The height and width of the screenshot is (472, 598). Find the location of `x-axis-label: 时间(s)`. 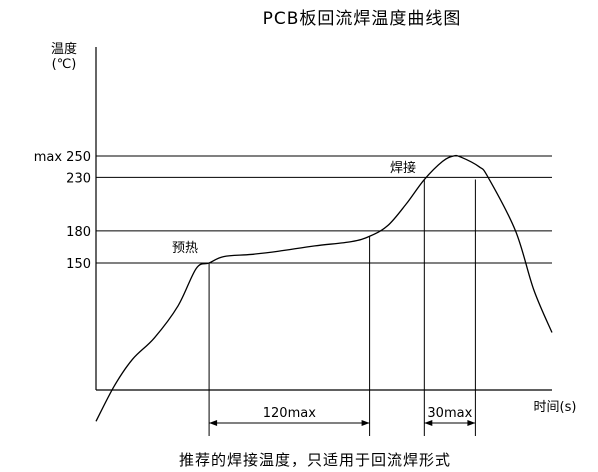

x-axis-label: 时间(s) is located at coordinates (555, 407).